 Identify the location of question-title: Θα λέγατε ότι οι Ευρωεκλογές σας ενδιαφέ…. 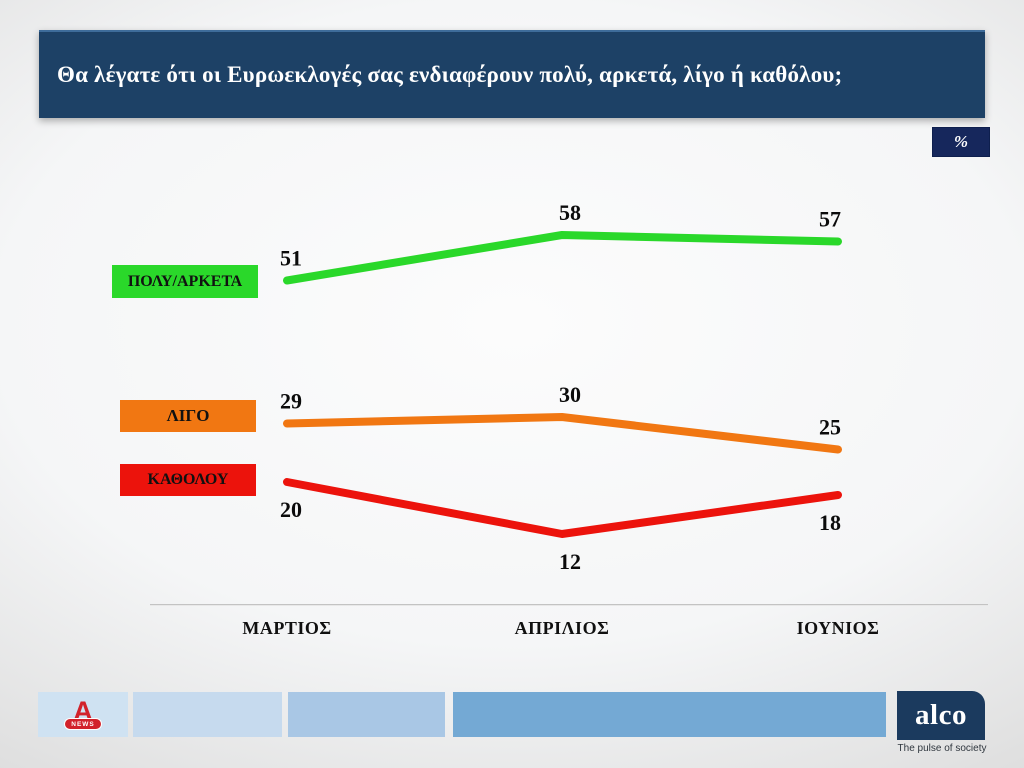
(450, 74).